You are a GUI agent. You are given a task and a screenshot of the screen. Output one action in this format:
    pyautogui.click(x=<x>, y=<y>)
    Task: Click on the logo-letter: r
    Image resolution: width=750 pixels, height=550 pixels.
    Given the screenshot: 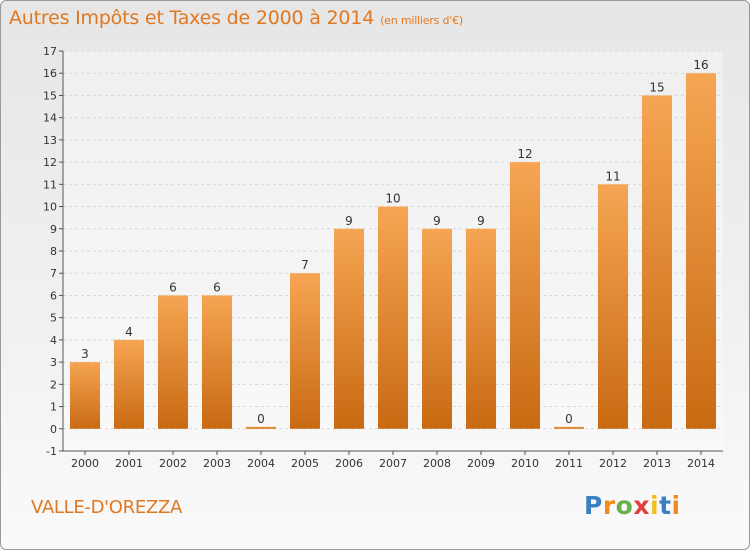 What is the action you would take?
    pyautogui.click(x=609, y=505)
    